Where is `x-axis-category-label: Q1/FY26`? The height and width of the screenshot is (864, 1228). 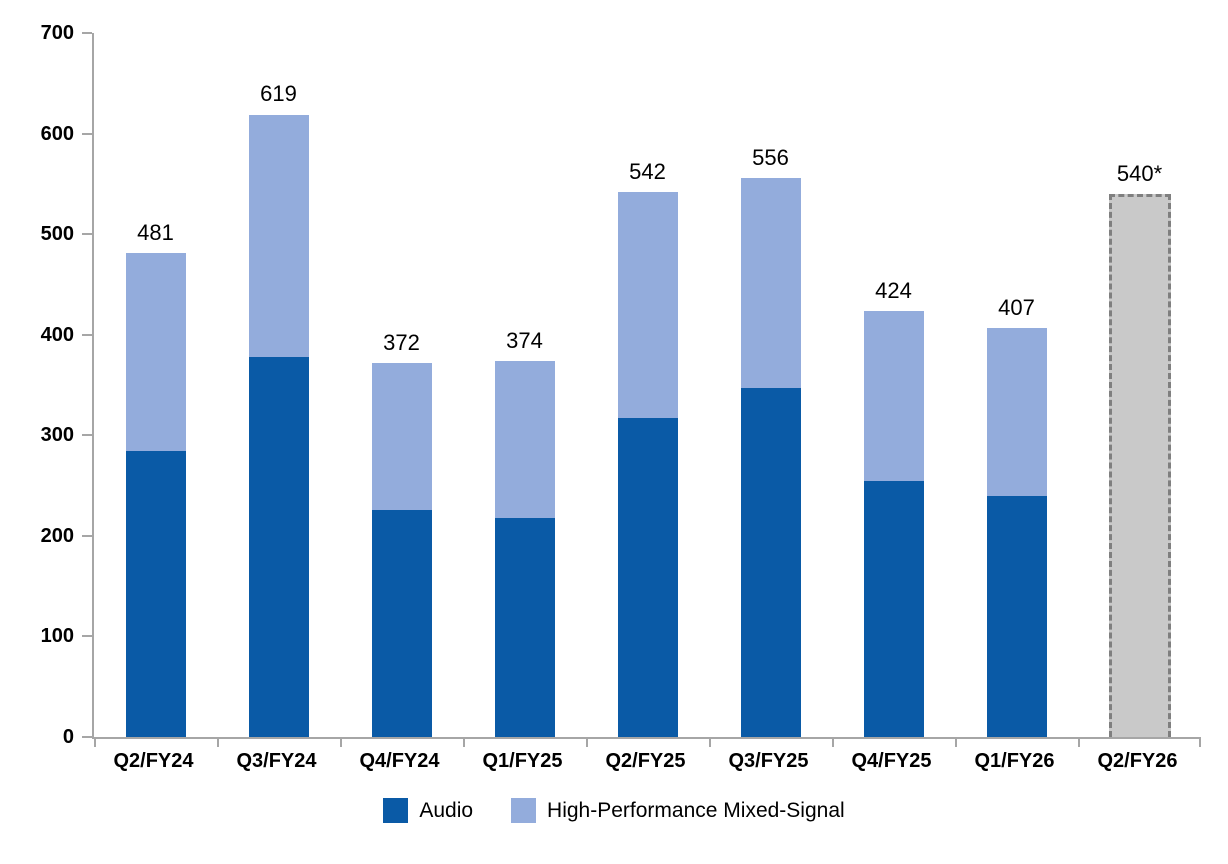
x-axis-category-label: Q1/FY26 is located at coordinates (1014, 761).